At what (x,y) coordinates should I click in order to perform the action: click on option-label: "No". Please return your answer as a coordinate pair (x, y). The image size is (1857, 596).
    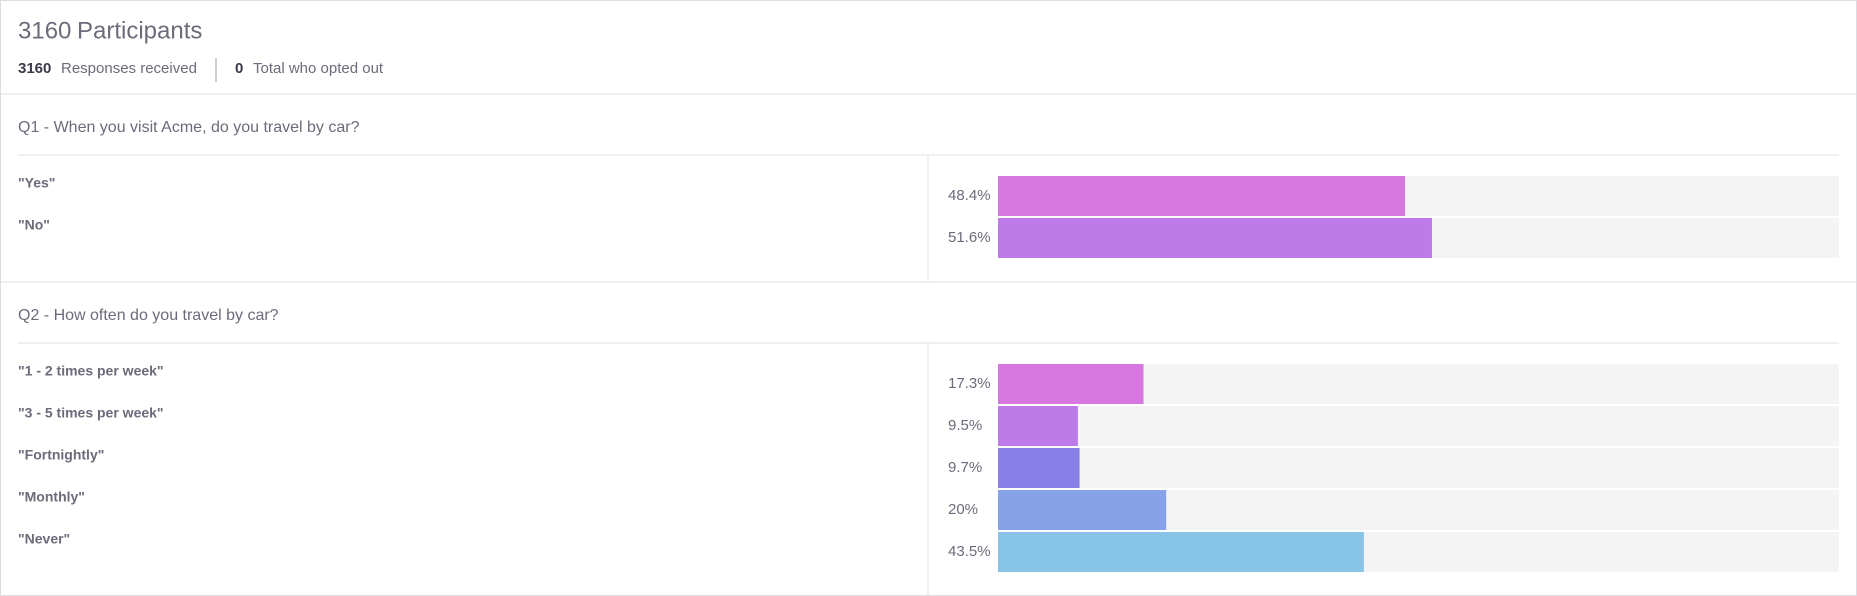
    Looking at the image, I should click on (34, 225).